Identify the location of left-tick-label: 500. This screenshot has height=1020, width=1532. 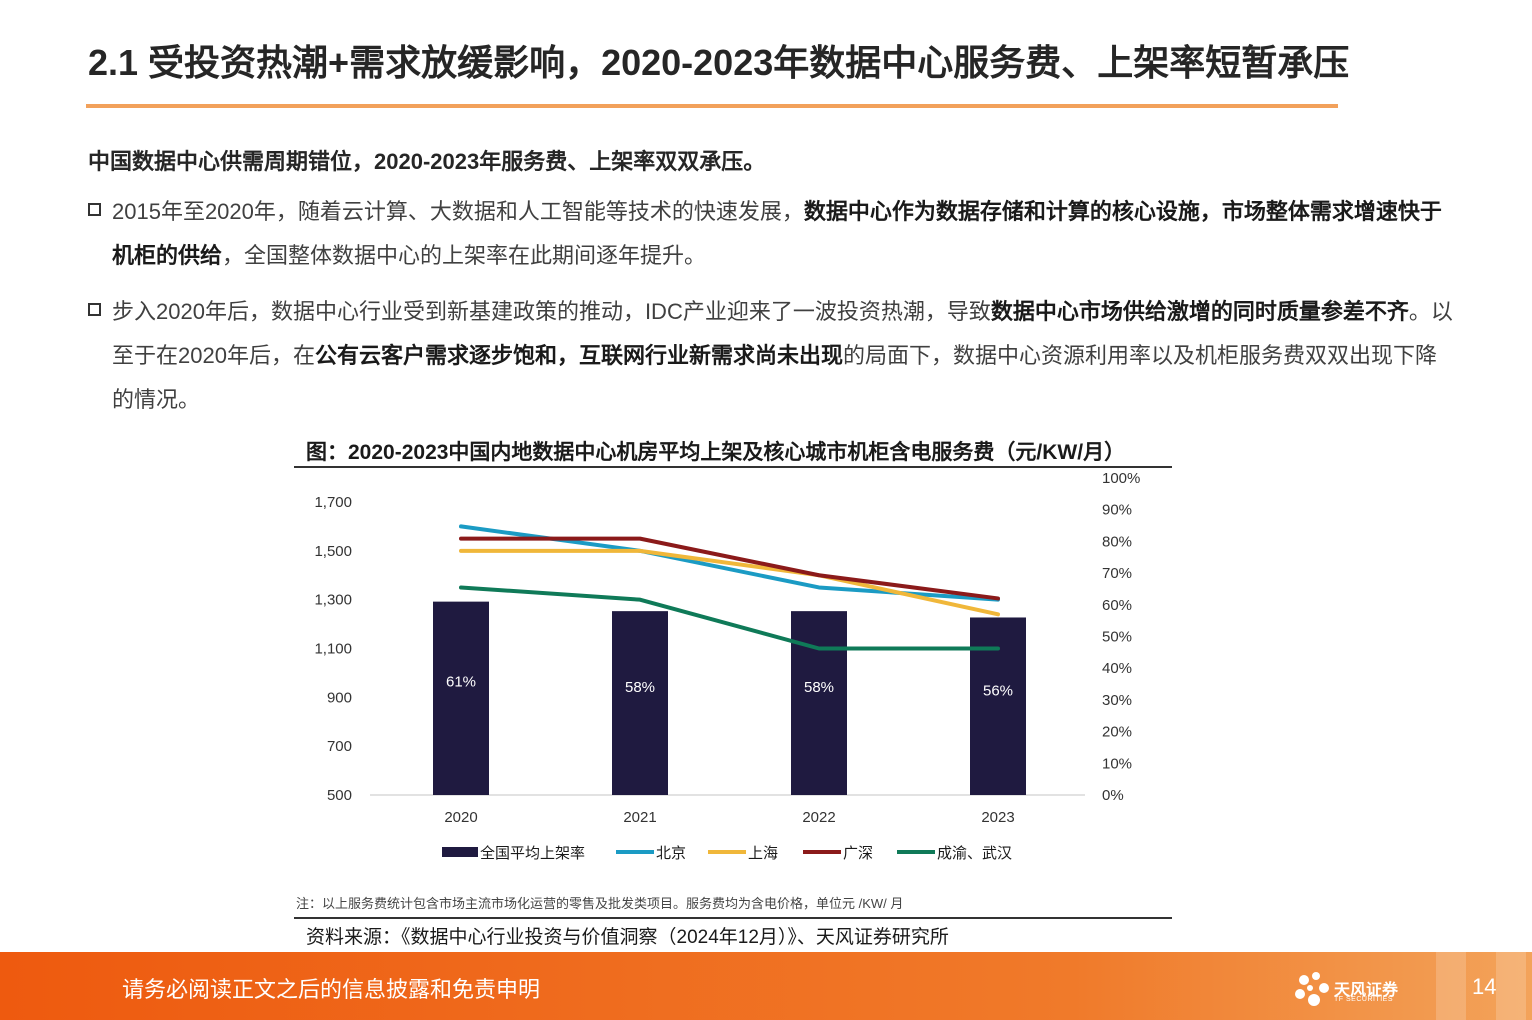
(339, 795).